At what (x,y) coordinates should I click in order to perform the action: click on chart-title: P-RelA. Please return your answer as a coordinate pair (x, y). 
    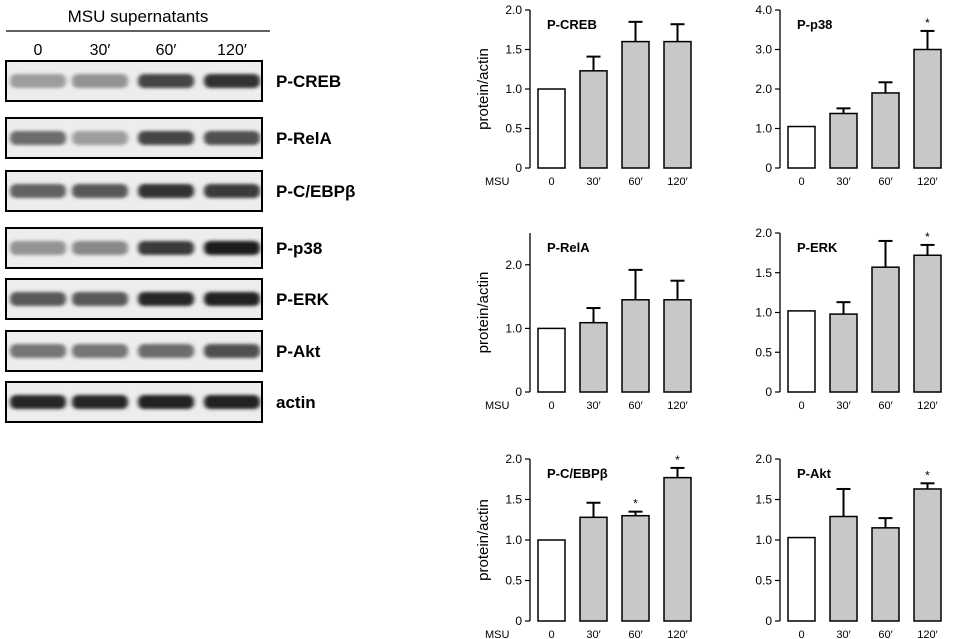
    Looking at the image, I should click on (568, 247).